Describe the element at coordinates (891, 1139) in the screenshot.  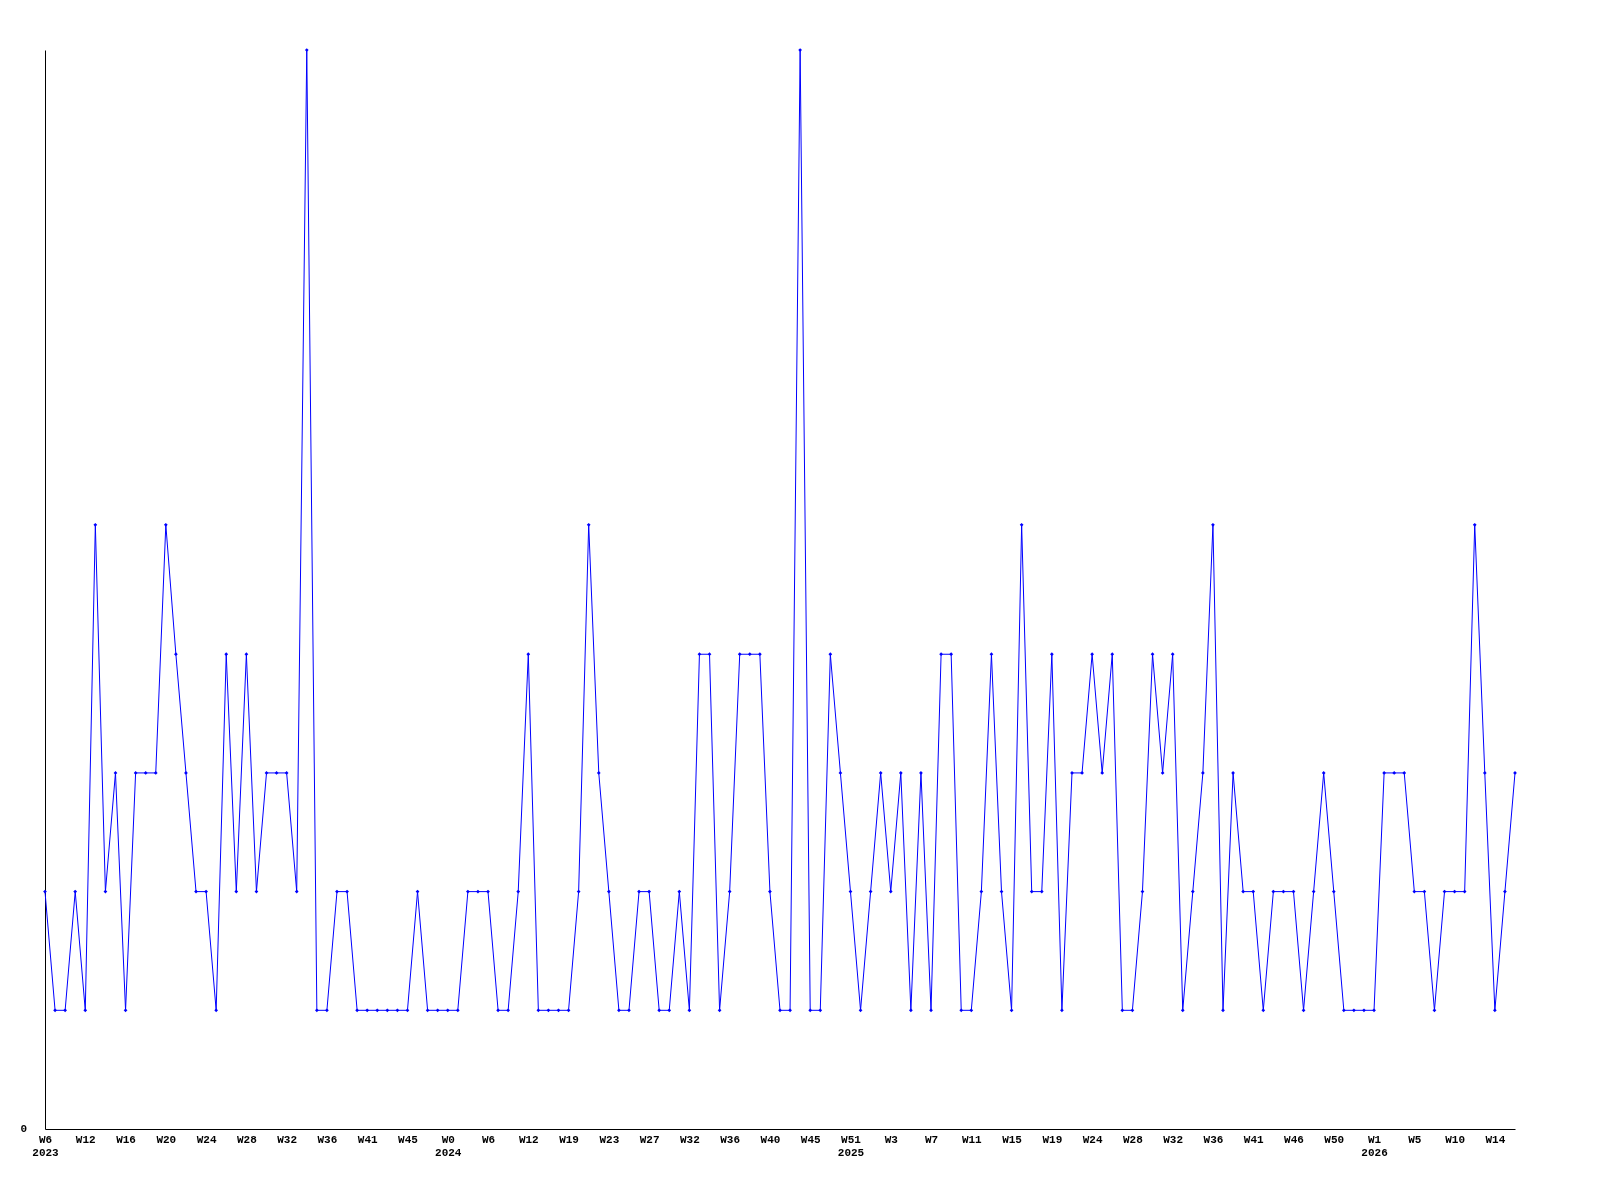
I see `x-tick-label: W3` at that location.